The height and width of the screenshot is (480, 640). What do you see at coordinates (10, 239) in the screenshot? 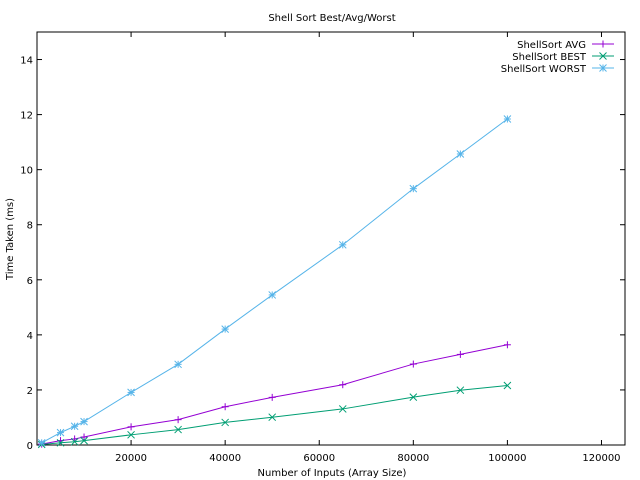
I see `y-axis-label: Time Taken (ms)` at bounding box center [10, 239].